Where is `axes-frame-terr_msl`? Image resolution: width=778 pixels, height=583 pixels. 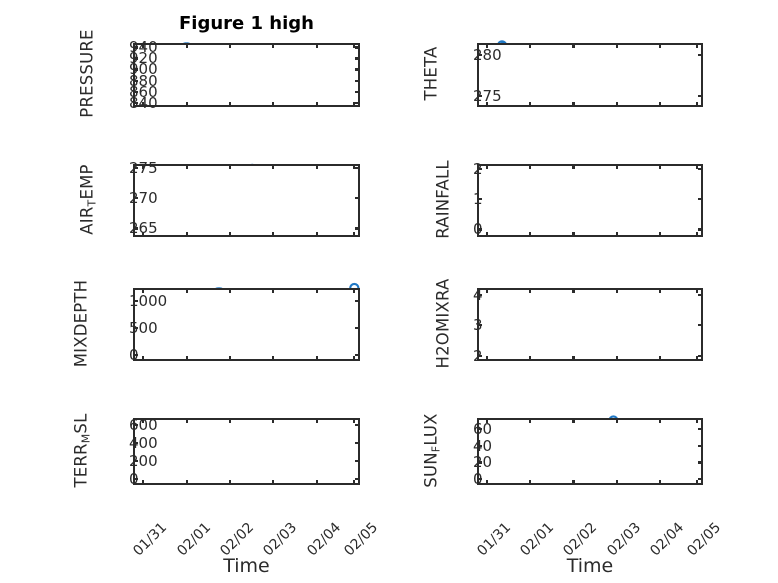
axes-frame-terr_msl is located at coordinates (246, 451).